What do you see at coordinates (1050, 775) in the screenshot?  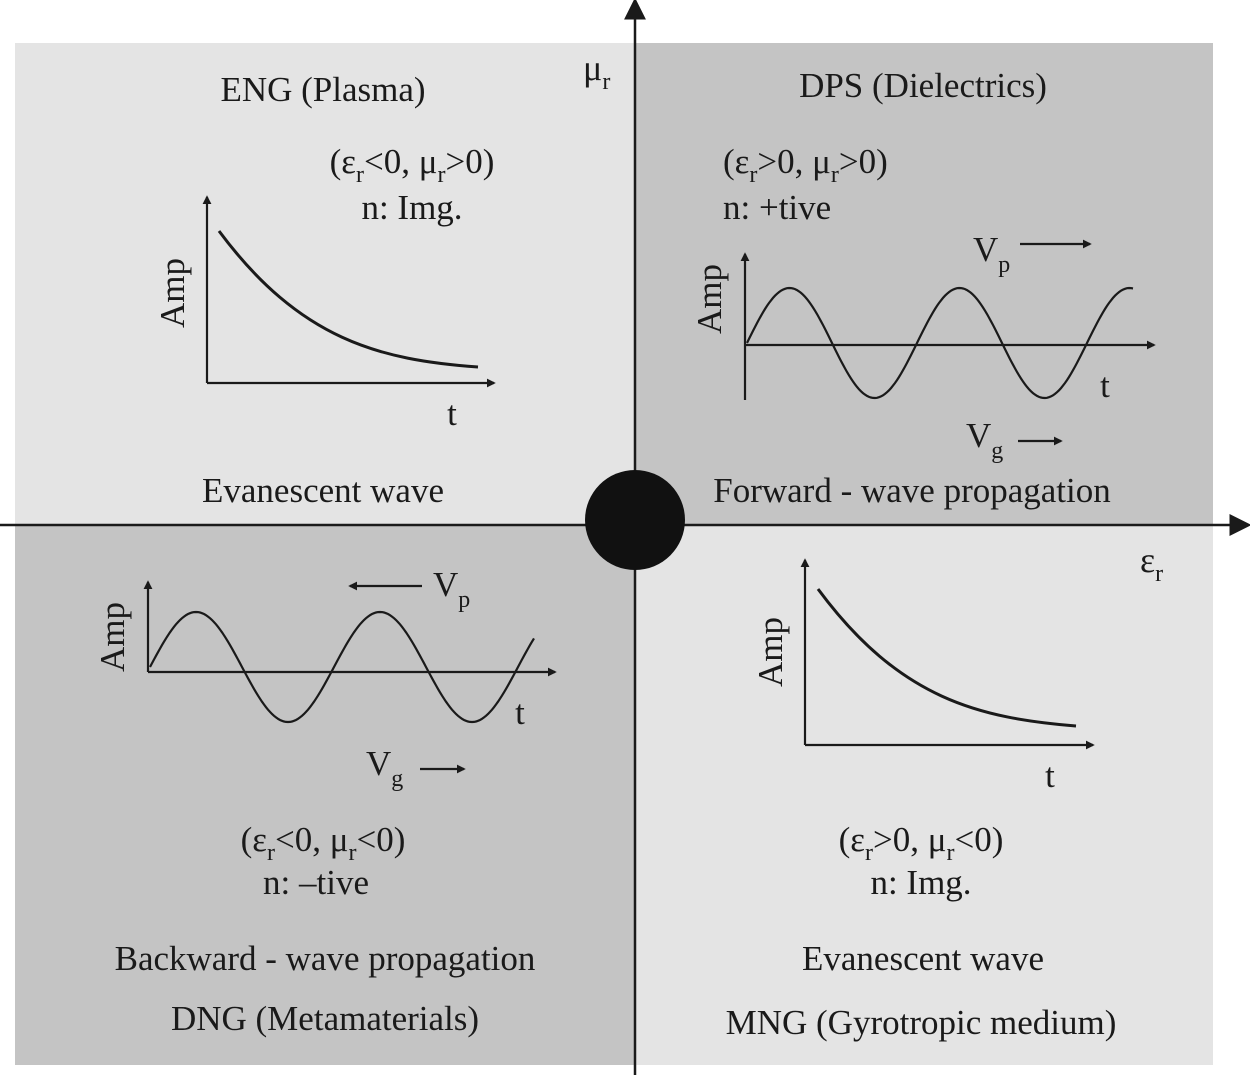 I see `mng-plot-x-label: t` at bounding box center [1050, 775].